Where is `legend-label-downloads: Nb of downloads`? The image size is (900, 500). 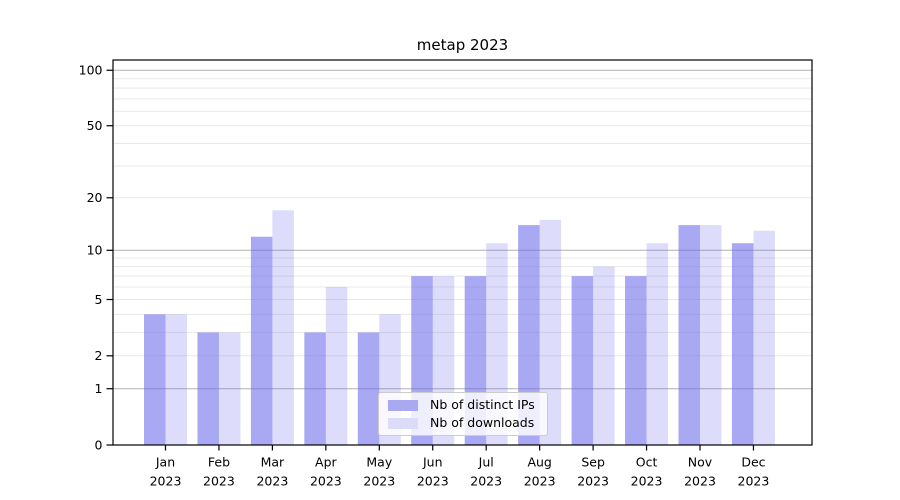 legend-label-downloads: Nb of downloads is located at coordinates (482, 422).